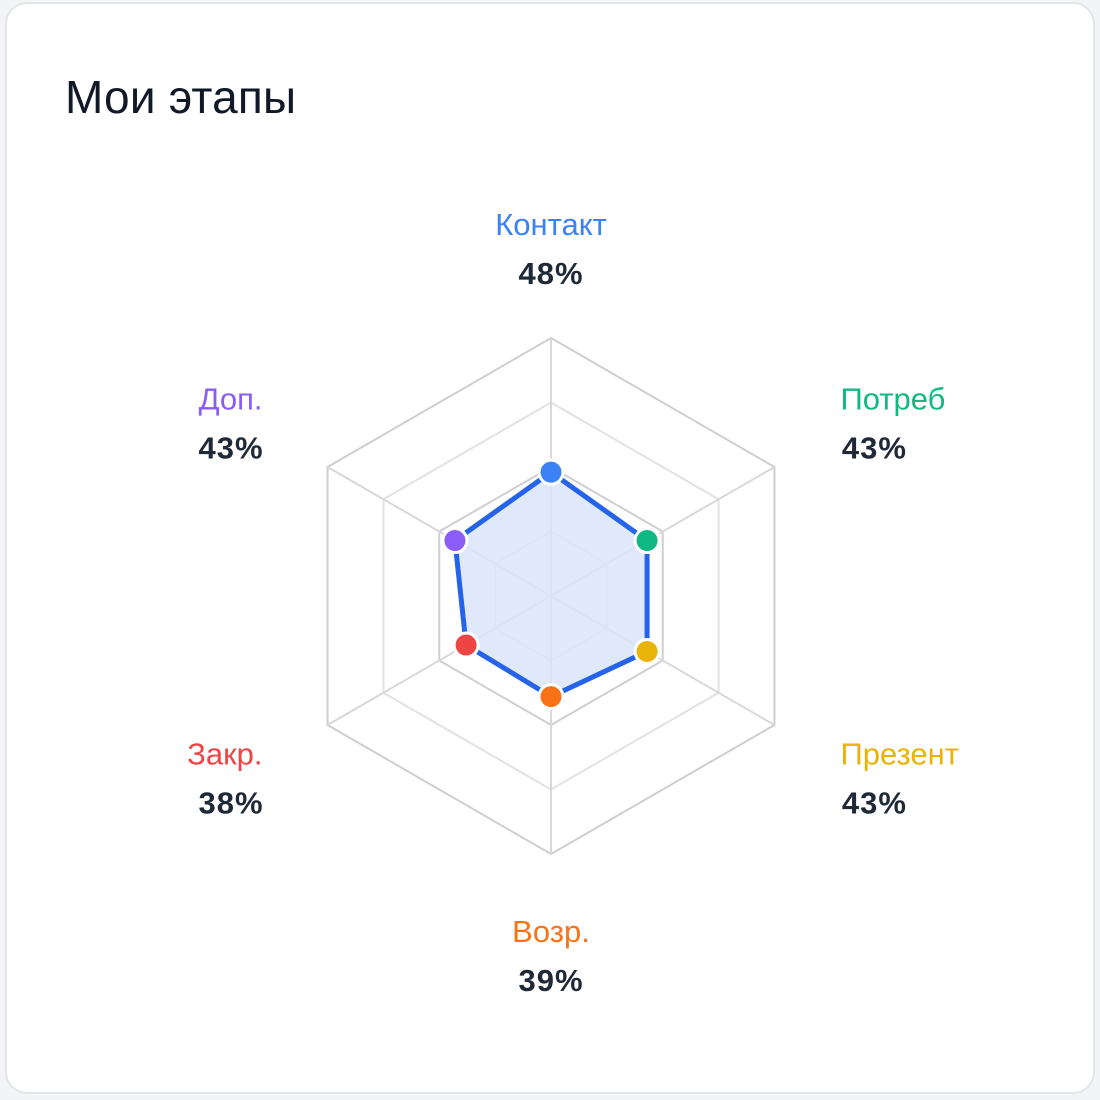 The image size is (1100, 1100). Describe the element at coordinates (224, 754) in the screenshot. I see `axis-label: Закр.` at that location.